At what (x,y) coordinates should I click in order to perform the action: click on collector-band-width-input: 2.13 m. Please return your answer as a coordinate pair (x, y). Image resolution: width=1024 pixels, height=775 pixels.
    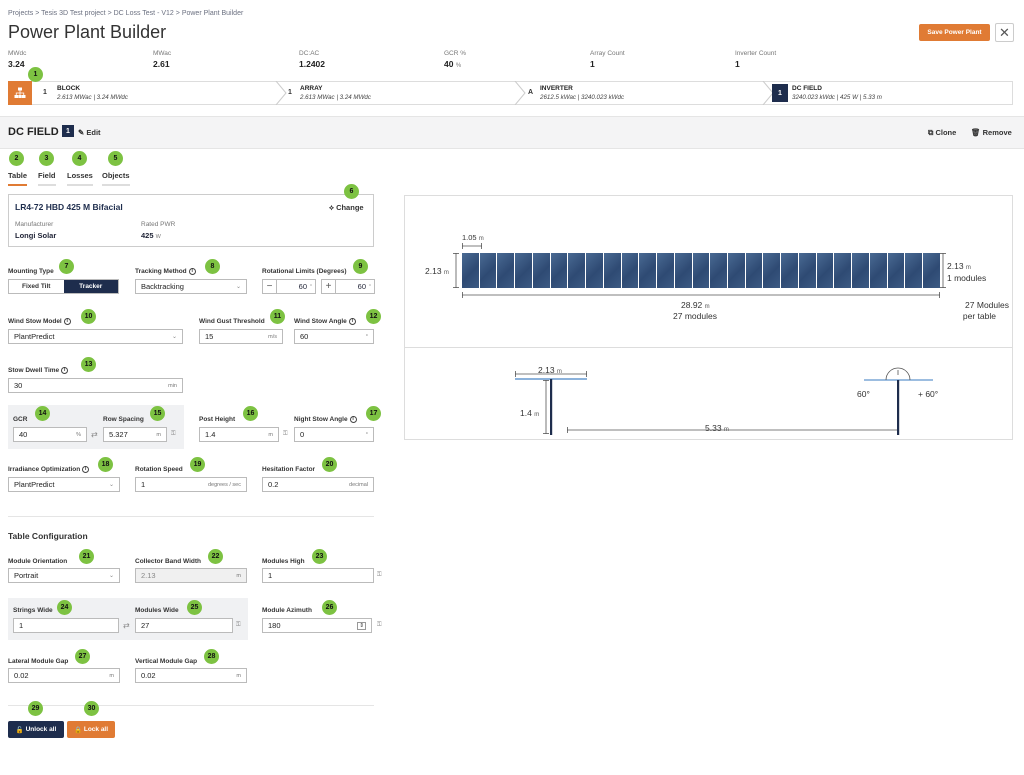
    Looking at the image, I should click on (191, 575).